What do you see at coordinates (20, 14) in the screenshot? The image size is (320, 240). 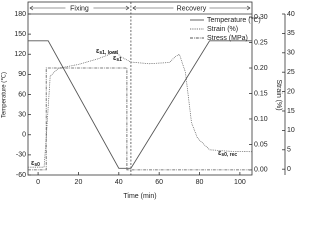 I see `y-tick-label: 180` at bounding box center [20, 14].